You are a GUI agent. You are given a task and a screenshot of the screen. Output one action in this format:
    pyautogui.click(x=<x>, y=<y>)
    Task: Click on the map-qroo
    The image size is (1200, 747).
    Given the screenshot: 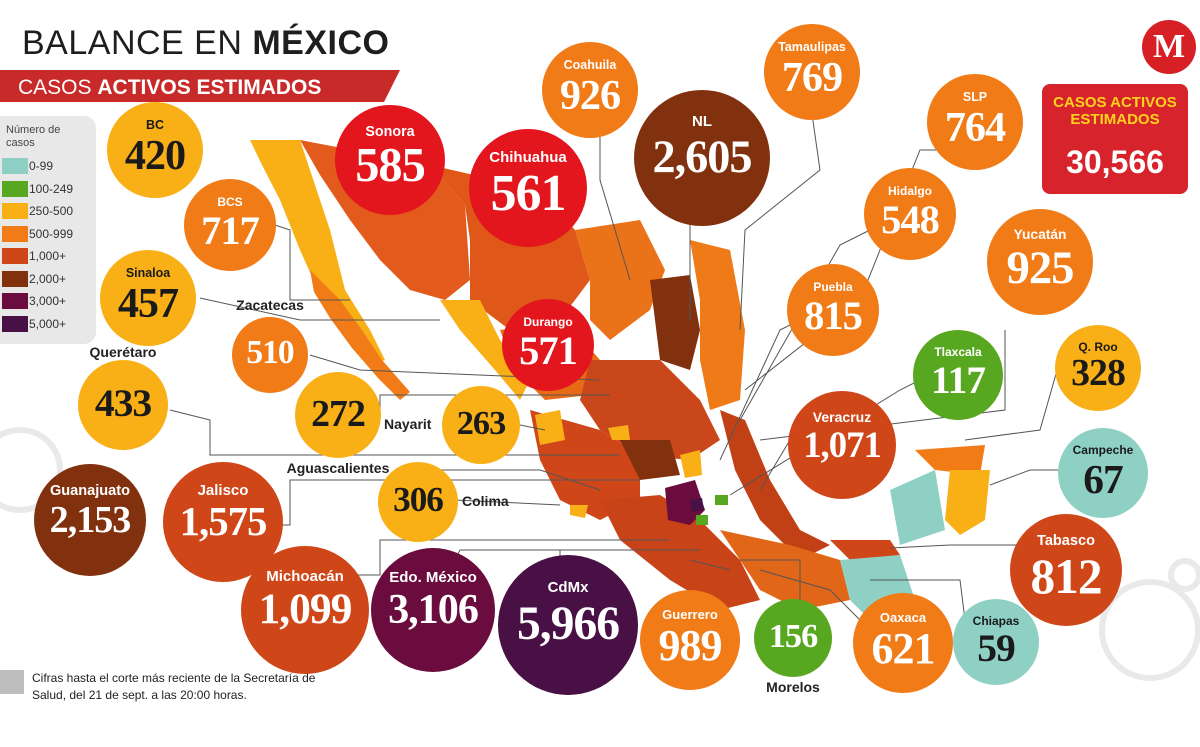 What is the action you would take?
    pyautogui.click(x=967, y=502)
    